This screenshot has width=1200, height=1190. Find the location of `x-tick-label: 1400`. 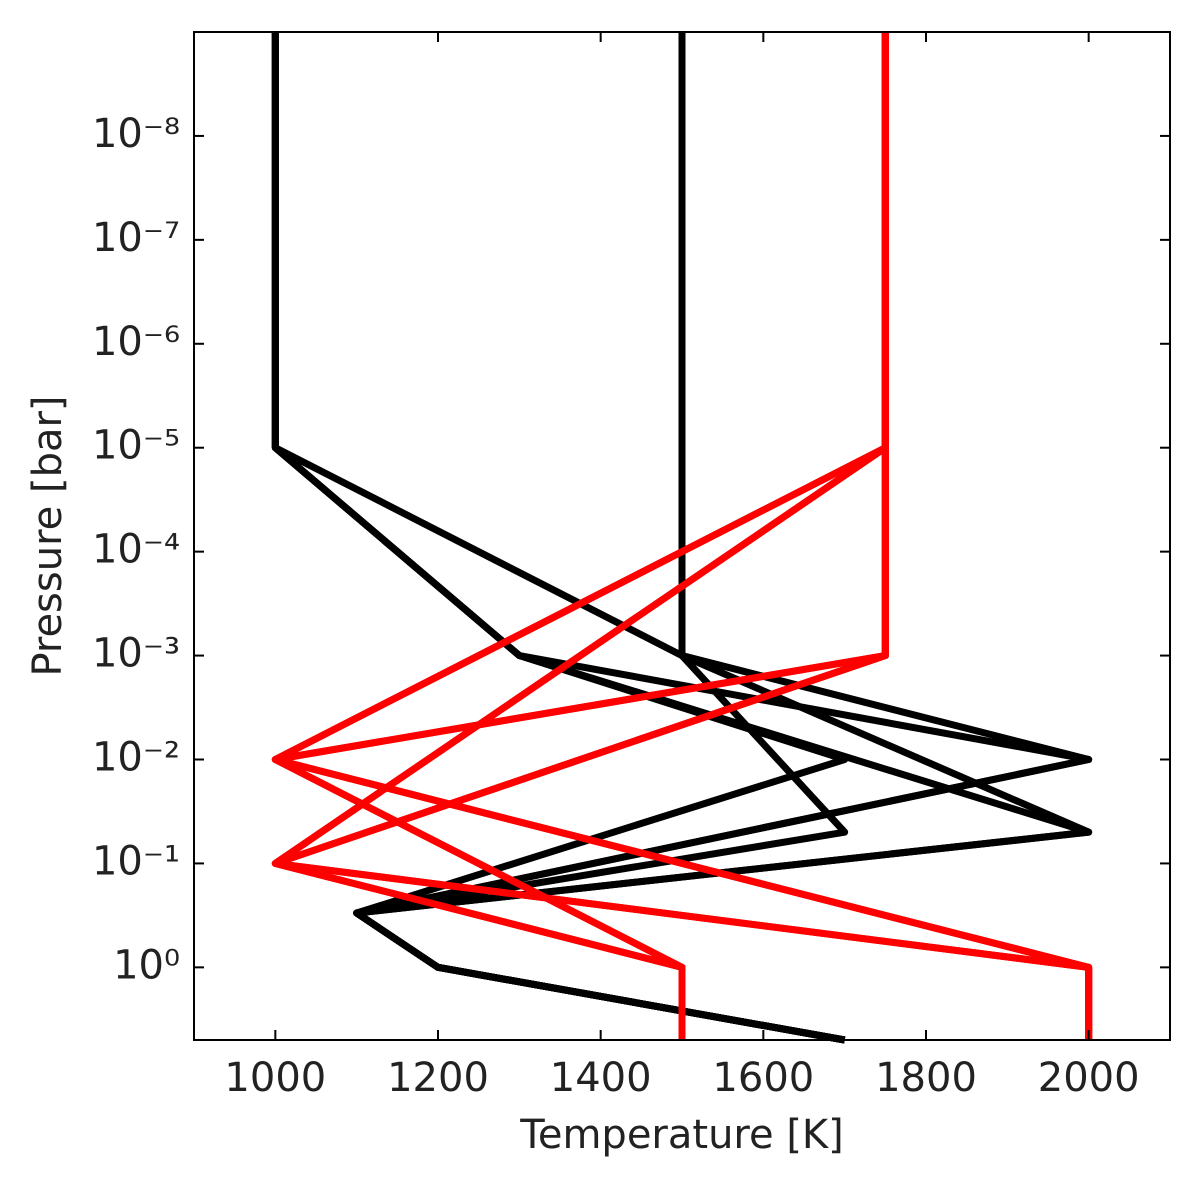

x-tick-label: 1400 is located at coordinates (601, 1078).